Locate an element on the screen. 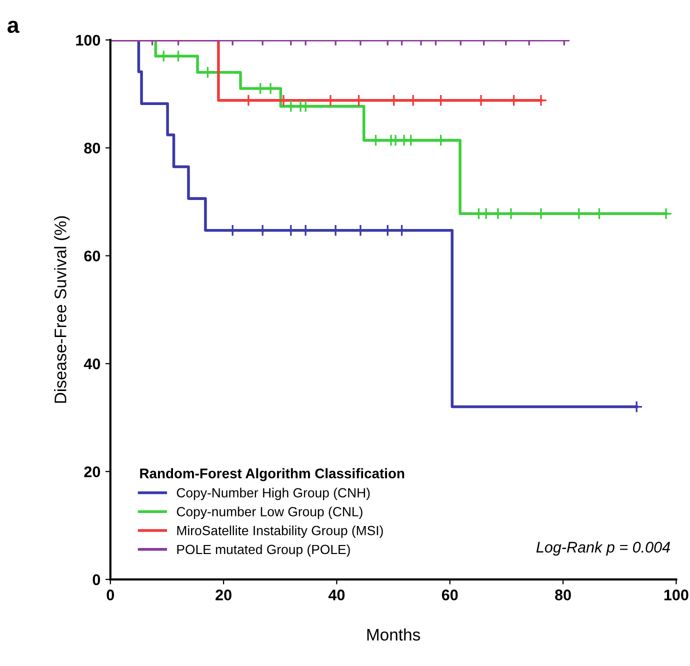 The height and width of the screenshot is (666, 690). x-tick-label: 100 is located at coordinates (676, 595).